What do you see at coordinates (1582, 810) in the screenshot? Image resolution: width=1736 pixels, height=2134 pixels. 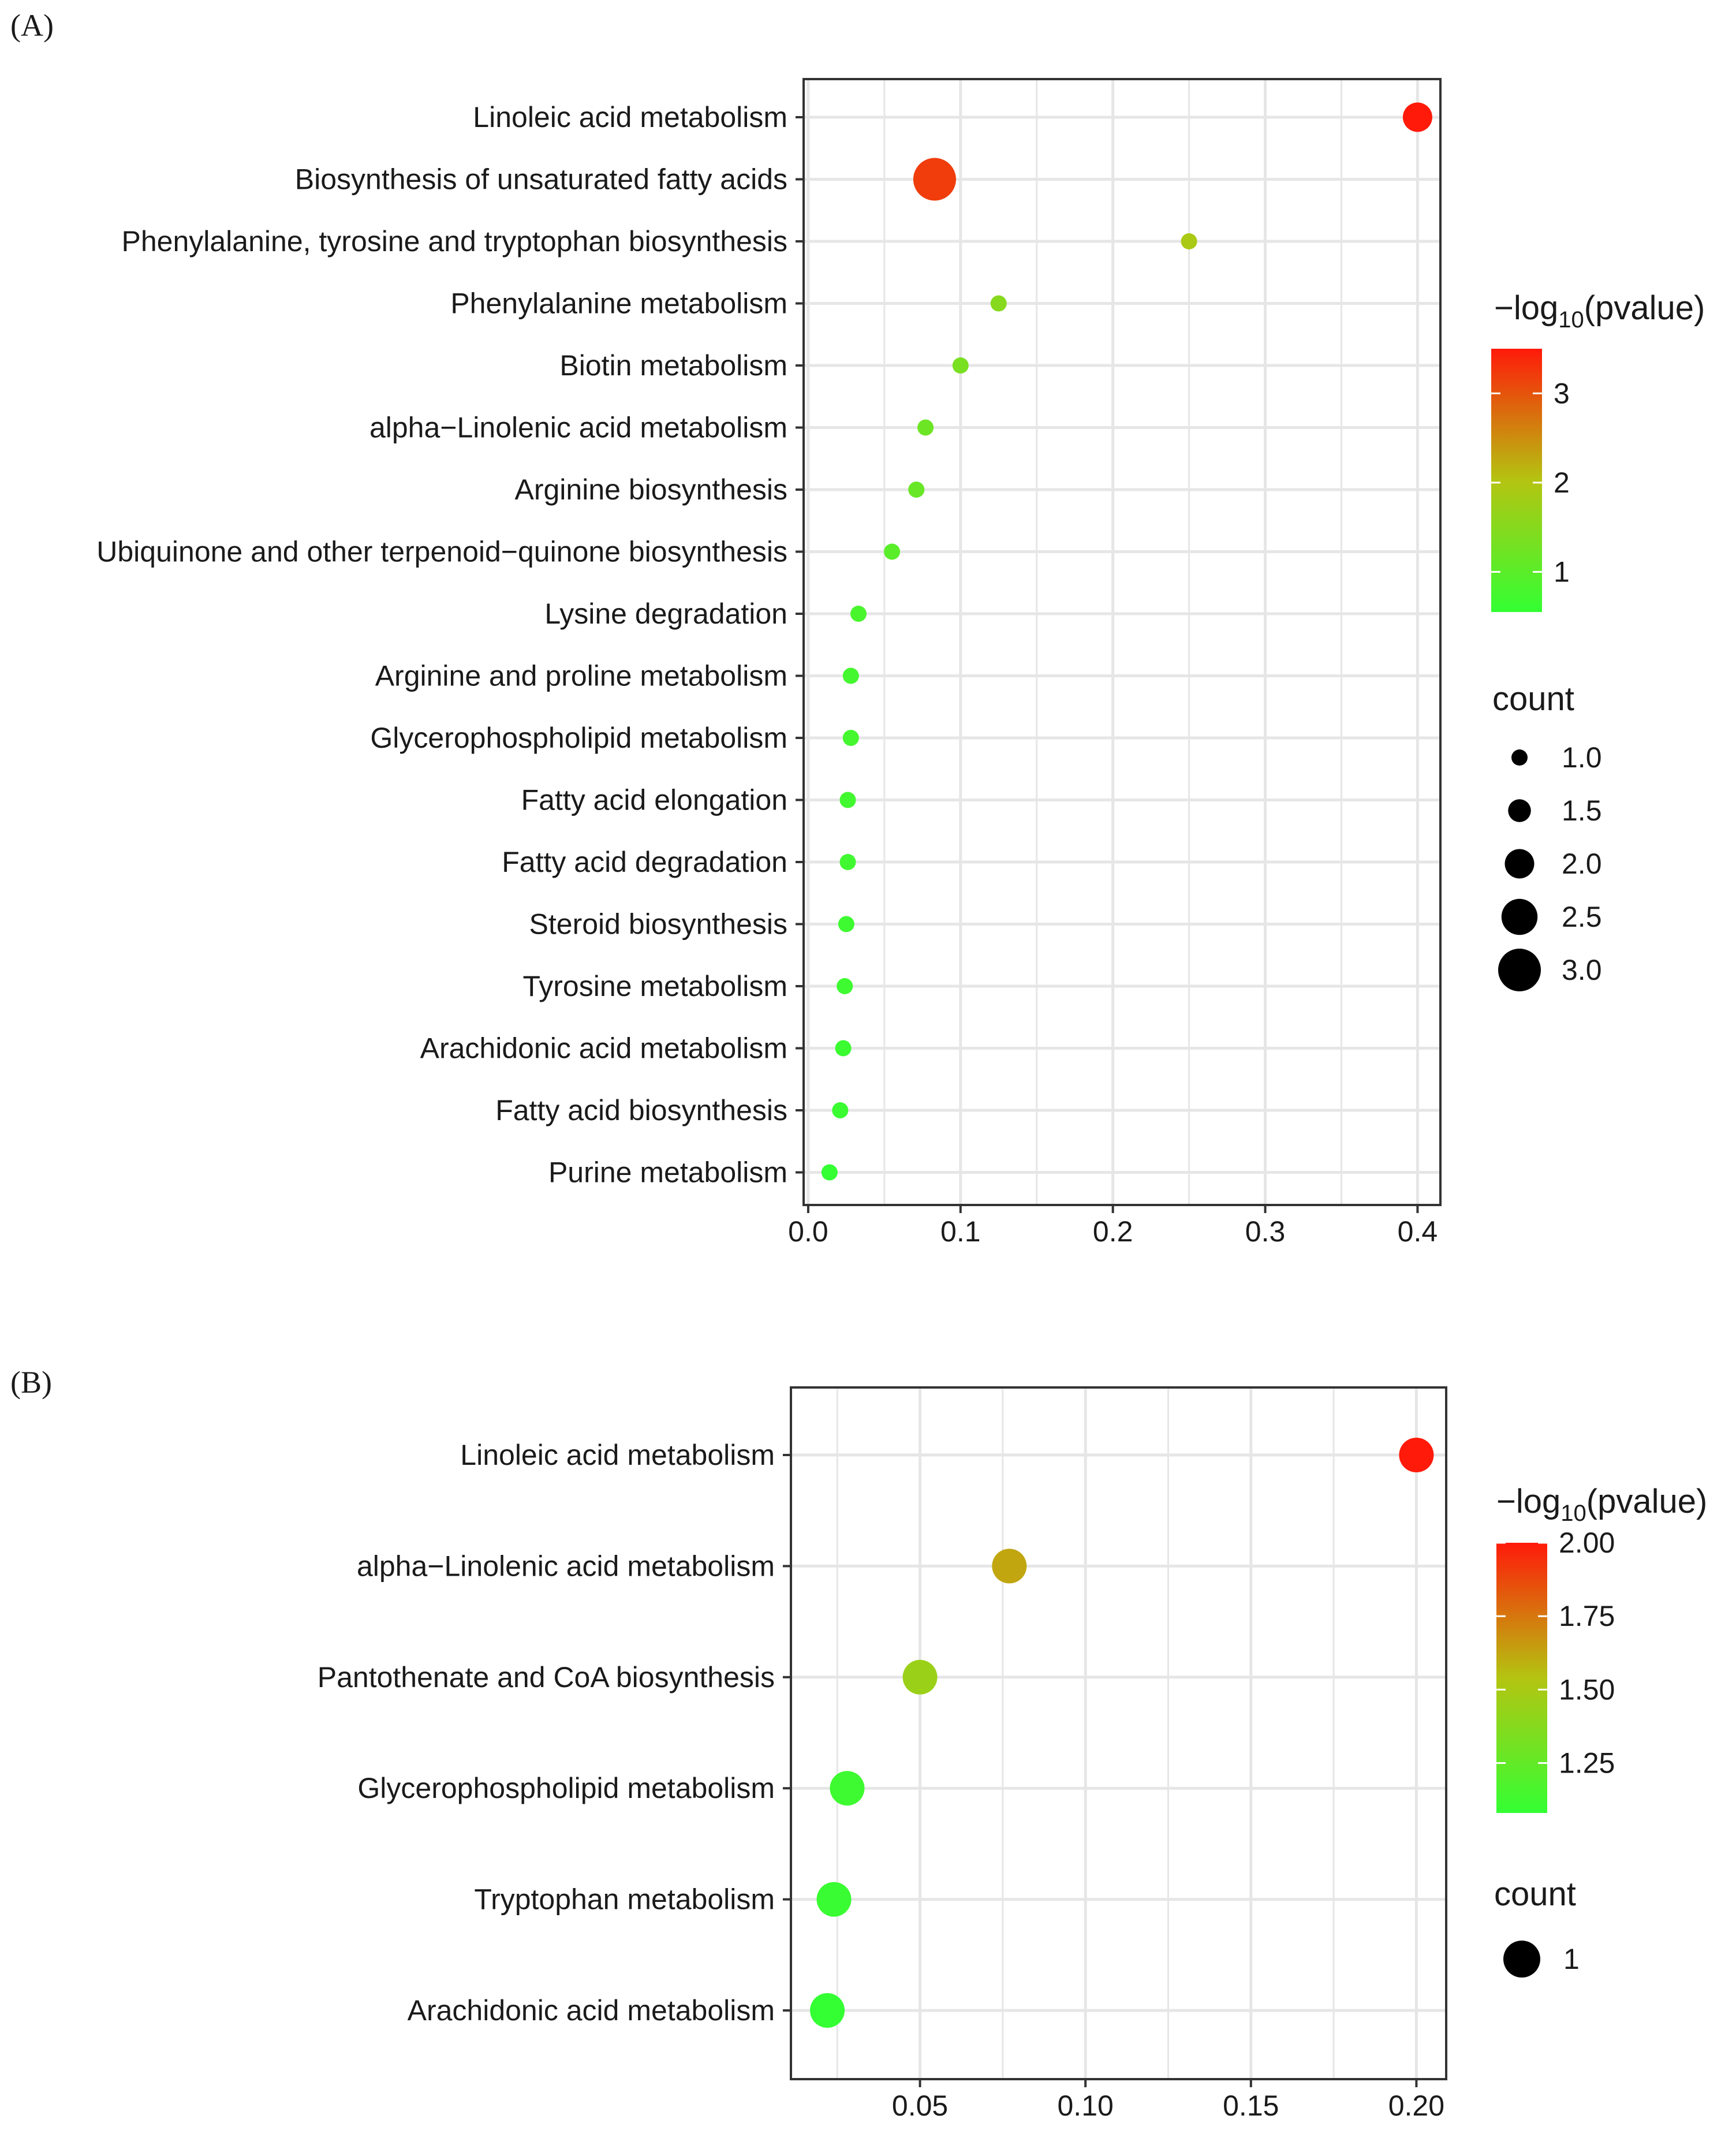 I see `size-legend-label: 1.5` at bounding box center [1582, 810].